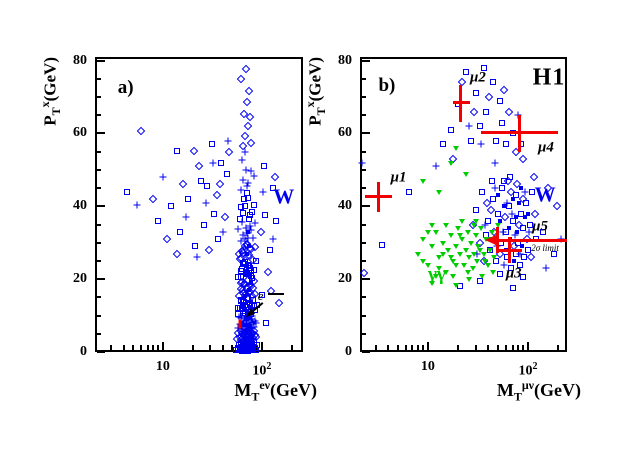 Image resolution: width=626 pixels, height=454 pixels. I want to click on electron-label-dash, so click(276, 294).